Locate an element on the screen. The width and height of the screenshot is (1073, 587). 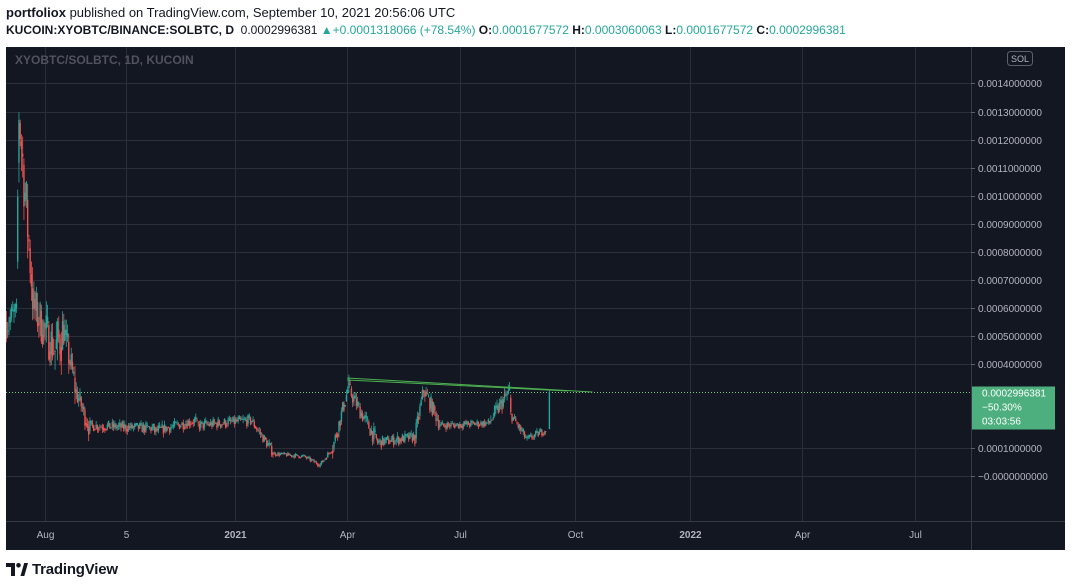
last-price-label-value: 0.0002996381 is located at coordinates (1014, 394).